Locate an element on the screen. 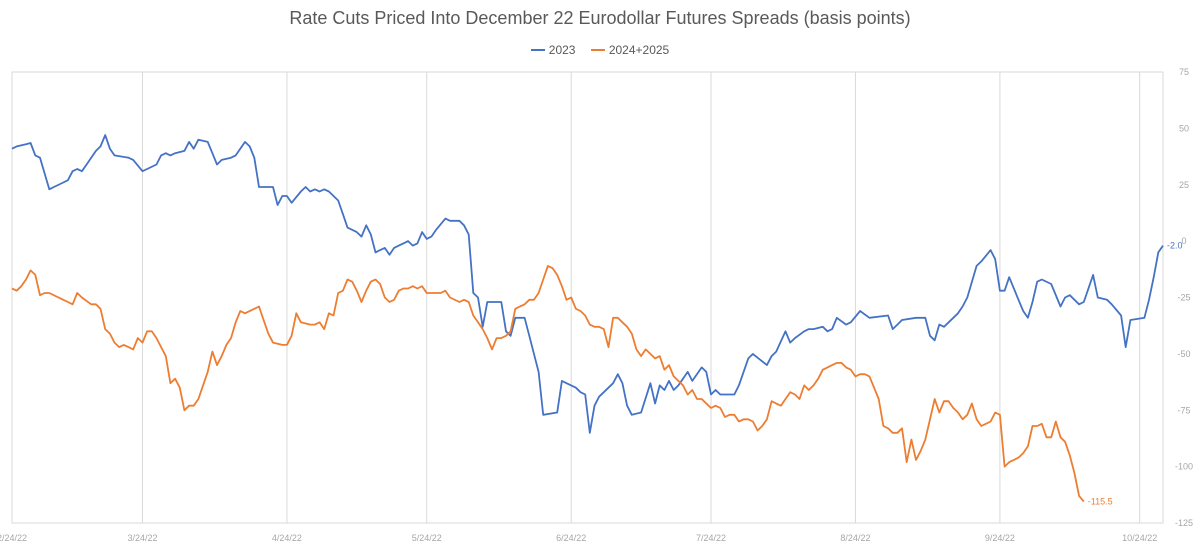  y-tick-label: 25 is located at coordinates (1184, 185).